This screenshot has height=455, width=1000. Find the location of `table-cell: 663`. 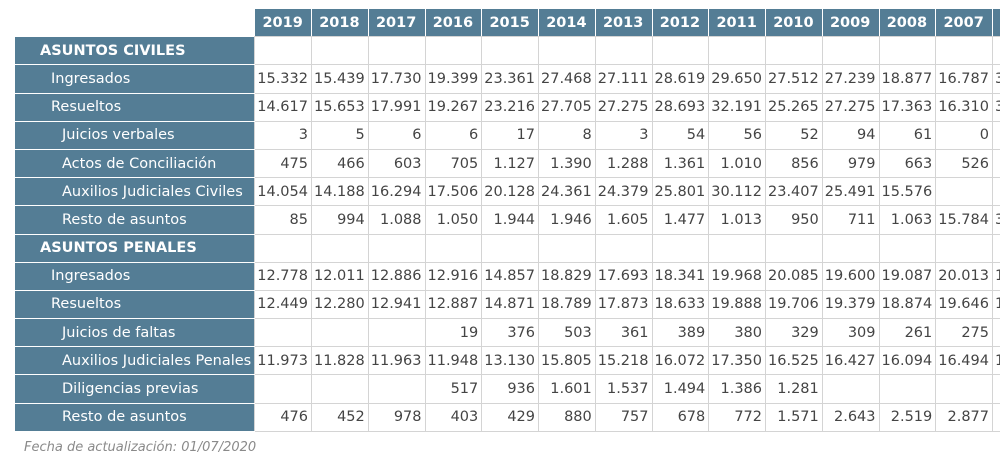

table-cell: 663 is located at coordinates (907, 163).